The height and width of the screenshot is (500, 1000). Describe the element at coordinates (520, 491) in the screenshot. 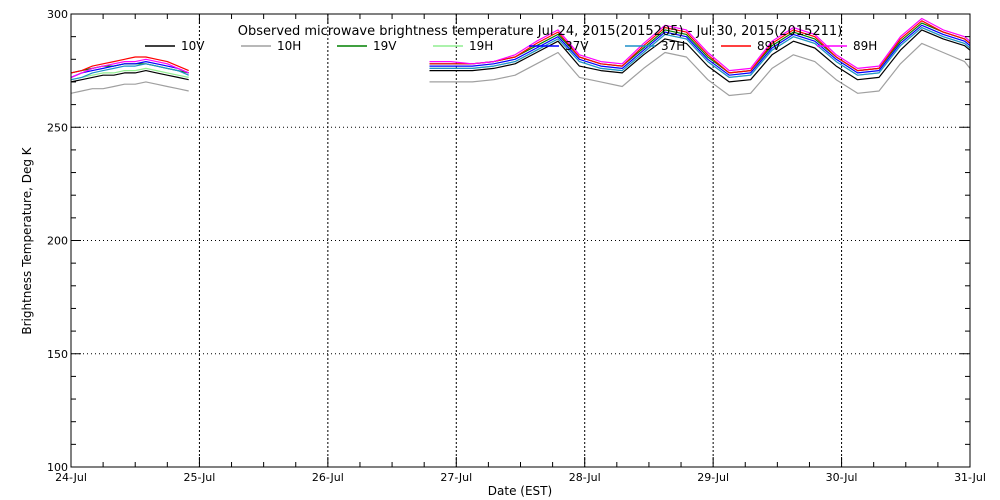

I see `x-axis-label: Date (EST)` at that location.